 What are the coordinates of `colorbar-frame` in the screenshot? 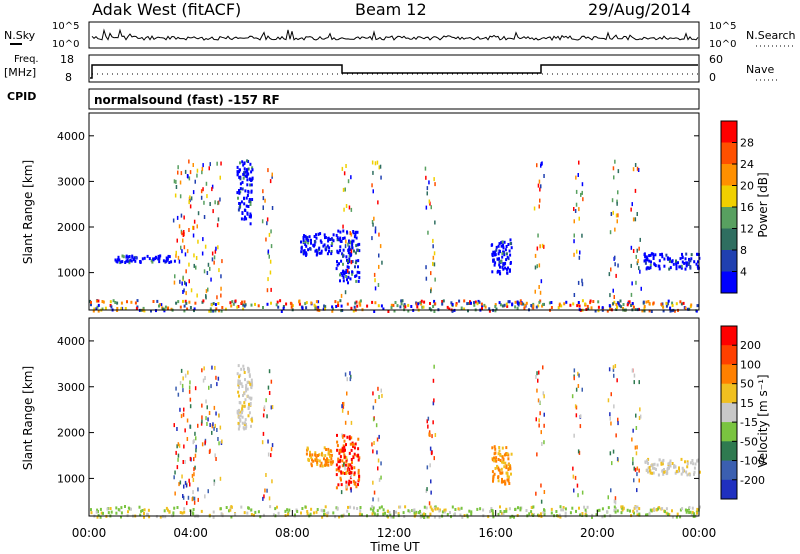 It's located at (729, 412).